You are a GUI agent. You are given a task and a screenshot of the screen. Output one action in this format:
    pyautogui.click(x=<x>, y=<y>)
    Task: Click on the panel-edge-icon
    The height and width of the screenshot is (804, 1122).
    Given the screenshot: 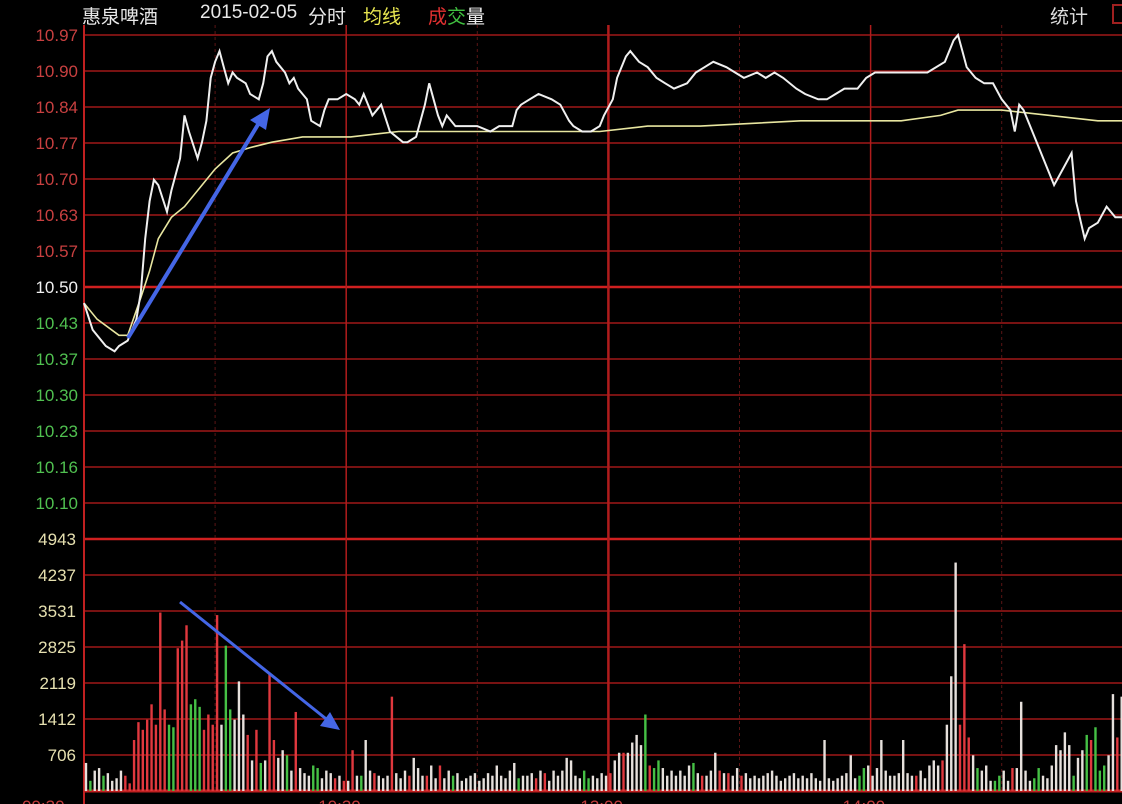 What is the action you would take?
    pyautogui.click(x=1117, y=14)
    